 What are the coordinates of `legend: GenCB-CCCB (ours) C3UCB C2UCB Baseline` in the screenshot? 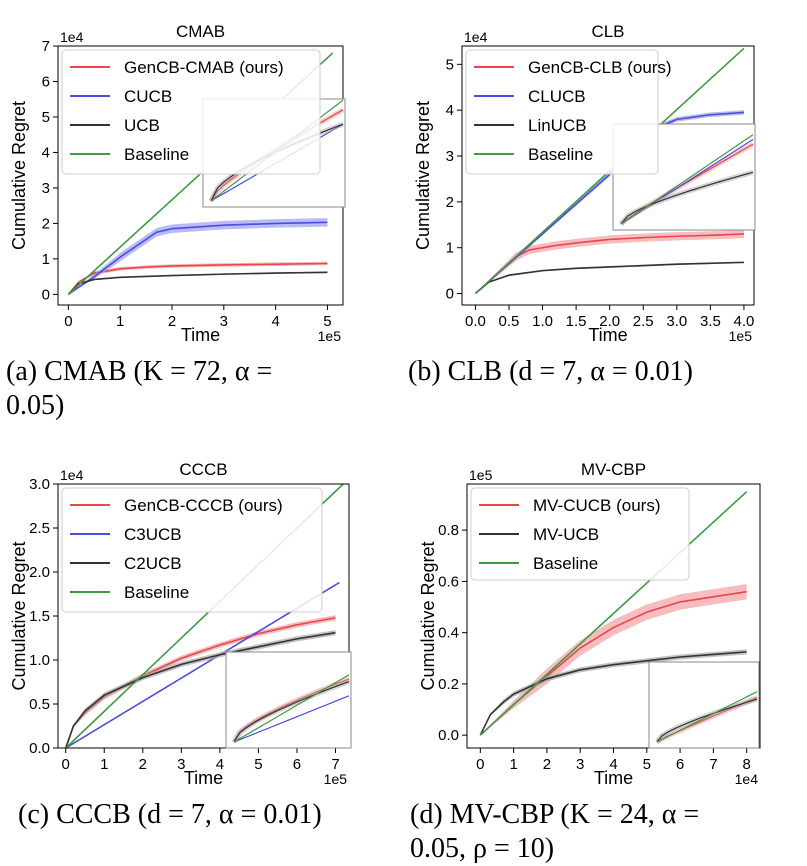 It's located at (192, 550).